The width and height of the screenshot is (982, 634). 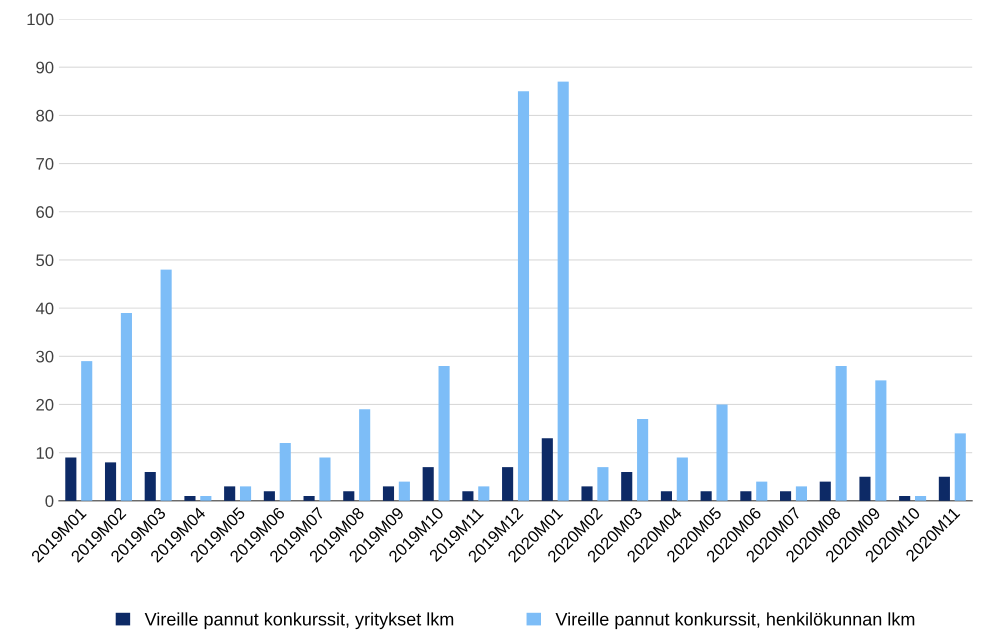 What do you see at coordinates (45, 356) in the screenshot?
I see `y-tick-label: 30` at bounding box center [45, 356].